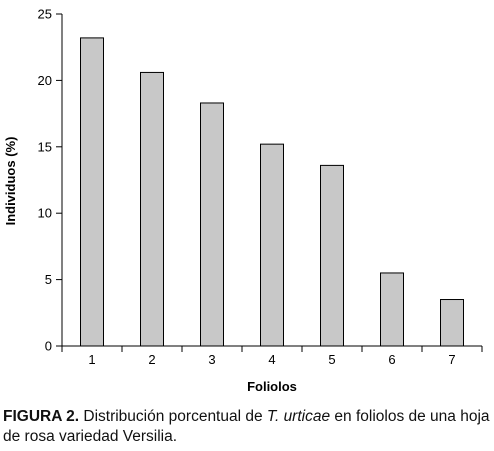 The height and width of the screenshot is (451, 494). I want to click on x-tick-label: 1, so click(91, 359).